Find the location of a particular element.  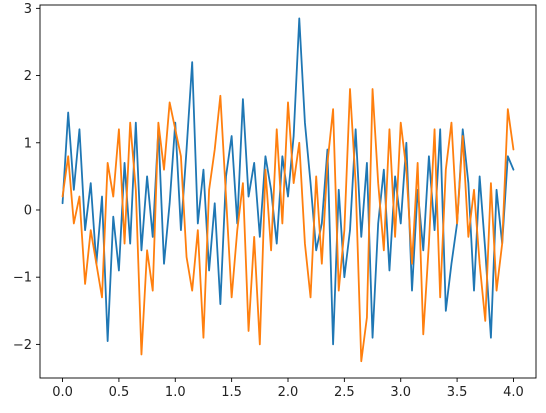

x-tick-label: 0.5 is located at coordinates (119, 392).